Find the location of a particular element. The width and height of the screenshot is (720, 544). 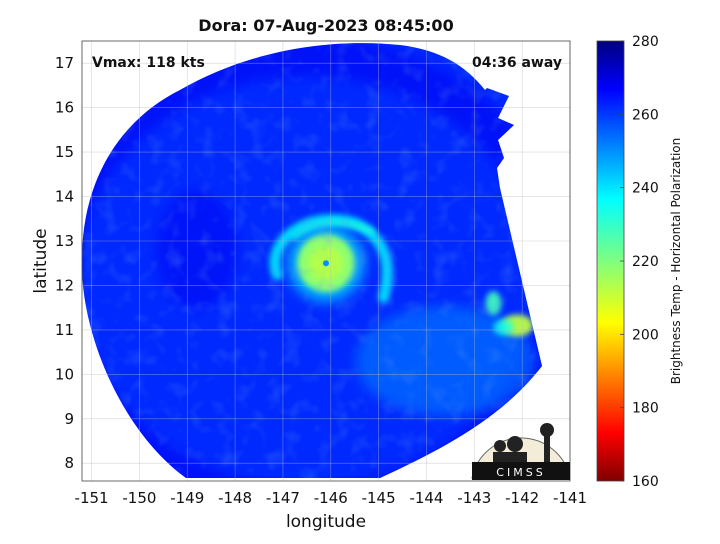

colorbar-tick-label: 260 is located at coordinates (645, 115).